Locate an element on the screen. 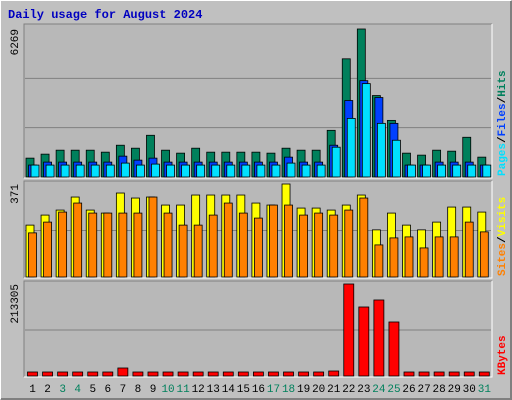 This screenshot has height=400, width=512. legend: Sites/Visits is located at coordinates (503, 236).